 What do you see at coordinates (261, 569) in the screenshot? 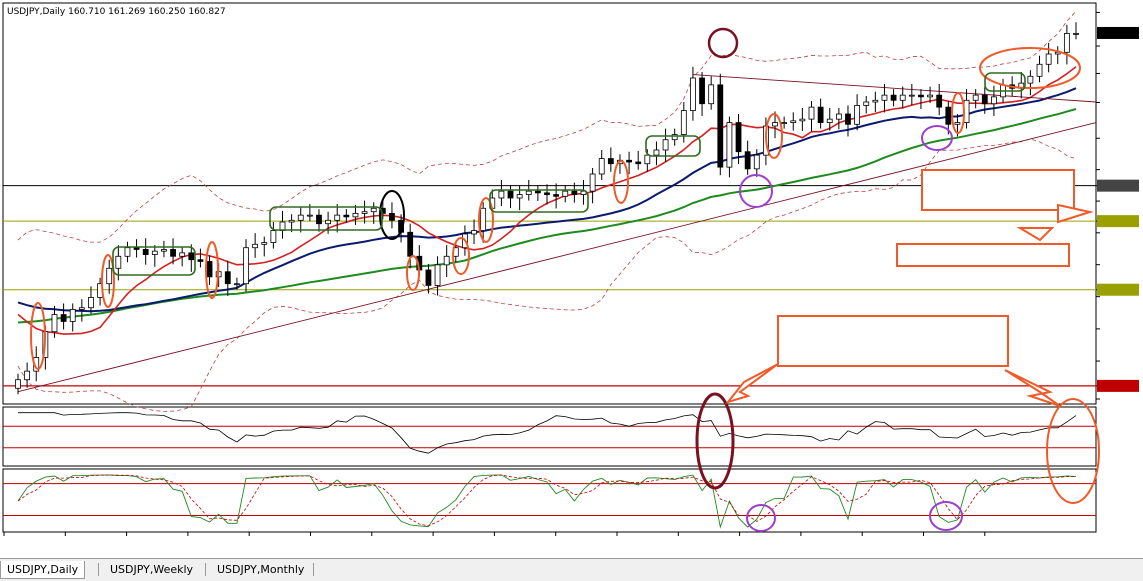
I see `tab-usdjpy-monthly: USDJPY,Monthly` at bounding box center [261, 569].